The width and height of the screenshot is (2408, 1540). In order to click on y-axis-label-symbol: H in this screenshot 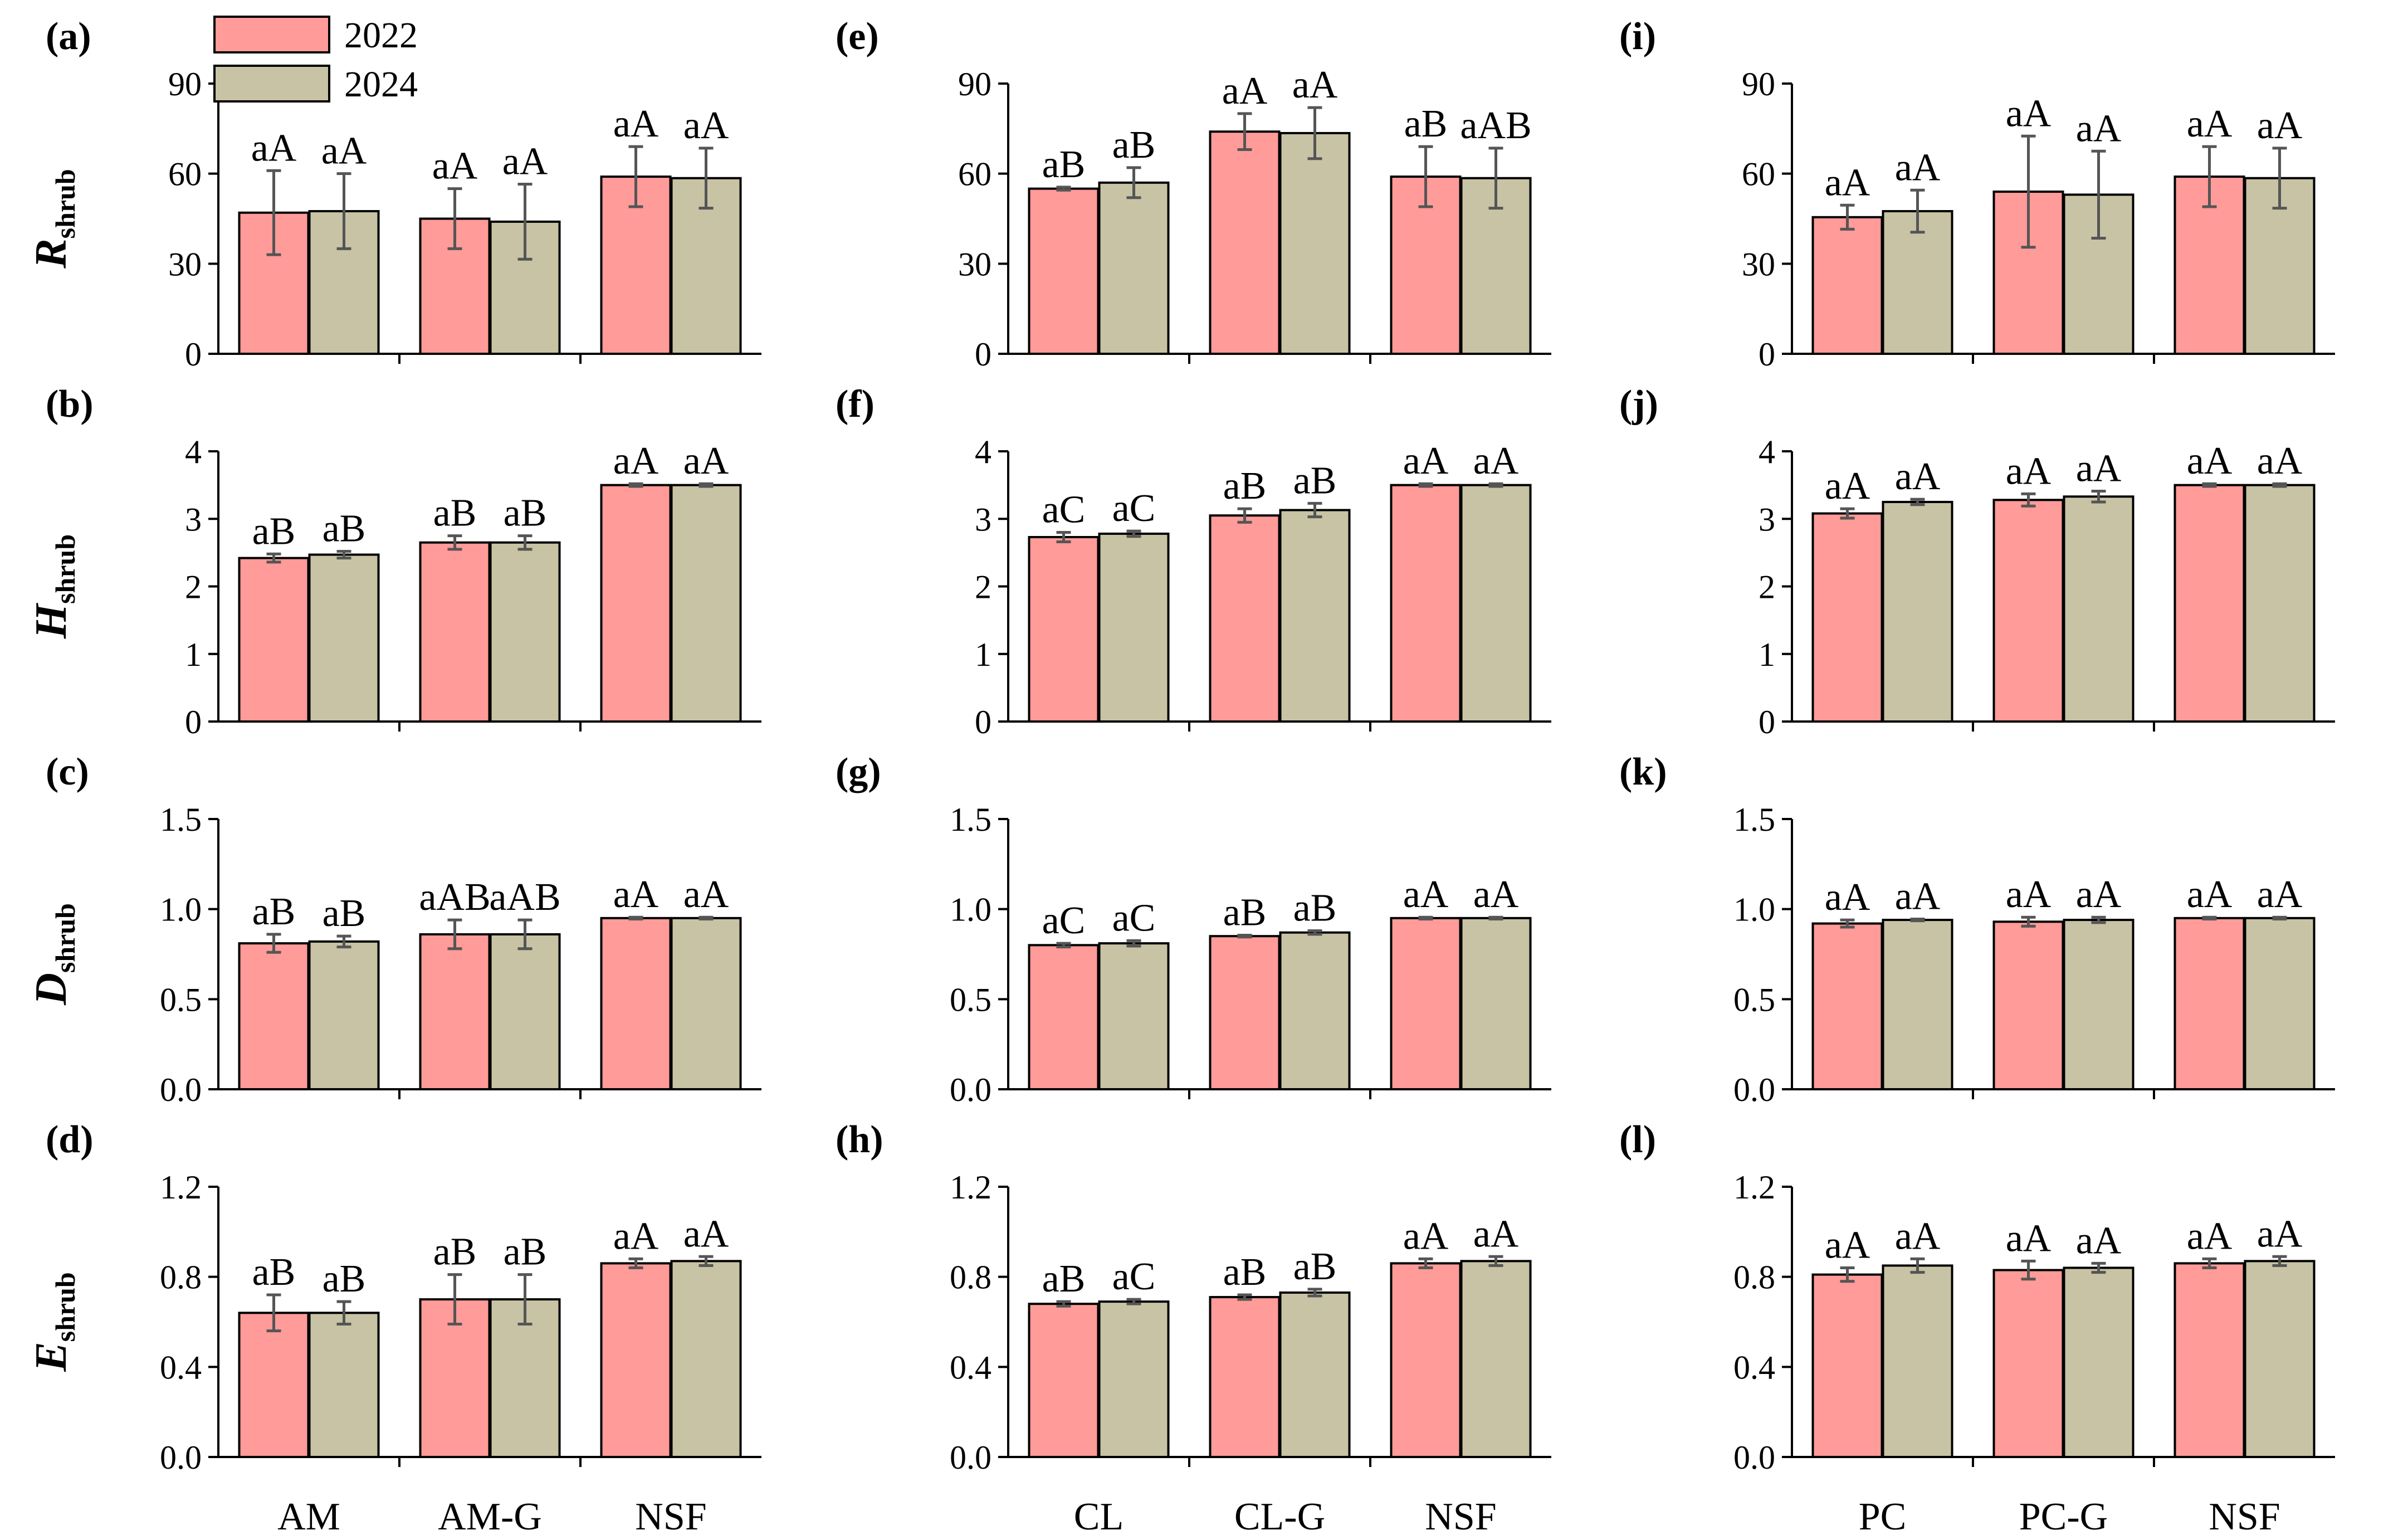, I will do `click(51, 620)`.